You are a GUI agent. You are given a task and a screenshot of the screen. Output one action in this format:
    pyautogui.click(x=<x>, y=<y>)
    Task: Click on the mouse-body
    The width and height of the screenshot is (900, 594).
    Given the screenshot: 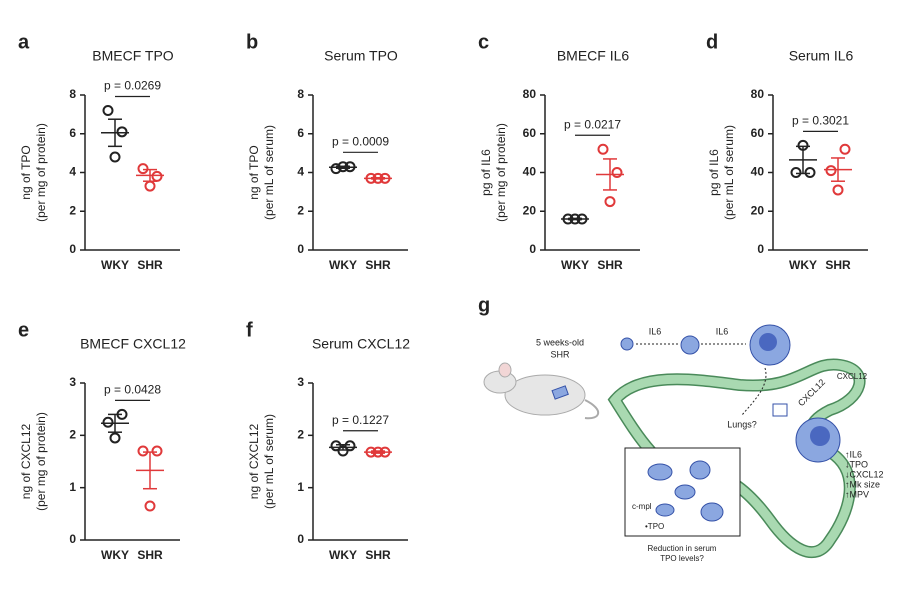 What is the action you would take?
    pyautogui.click(x=545, y=395)
    